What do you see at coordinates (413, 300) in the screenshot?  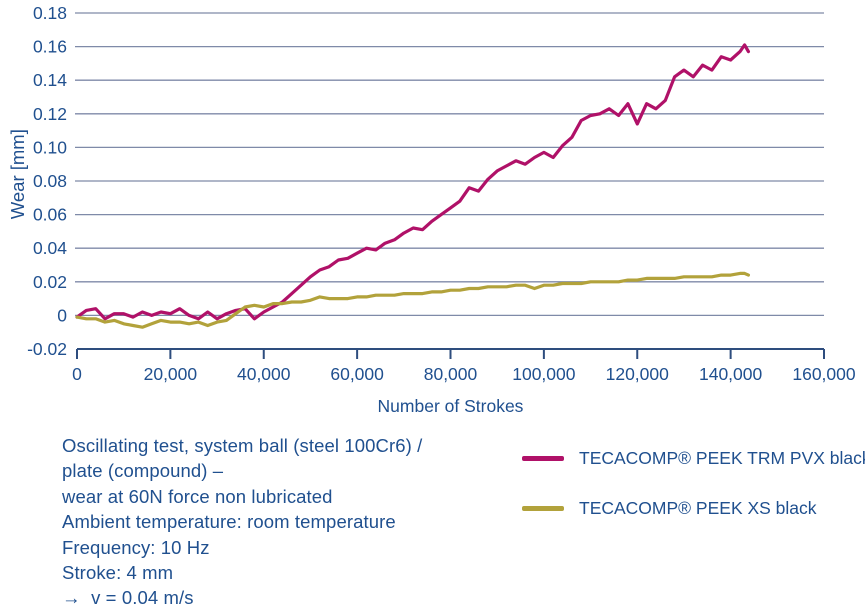 I see `xs-wear-line` at bounding box center [413, 300].